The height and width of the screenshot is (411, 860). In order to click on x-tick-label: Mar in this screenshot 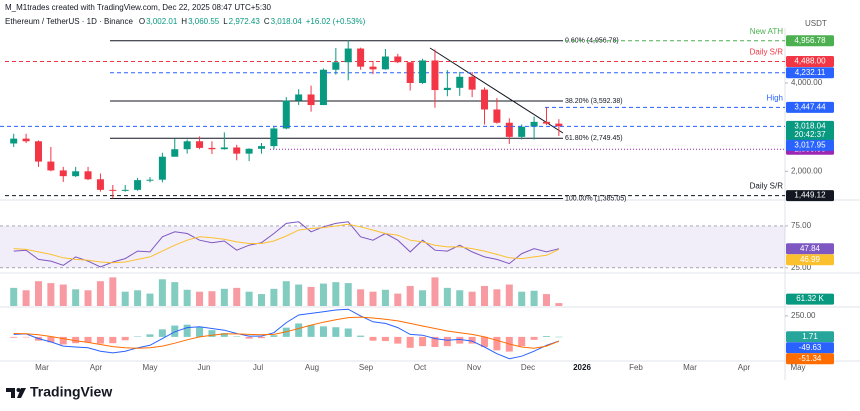, I will do `click(690, 367)`.